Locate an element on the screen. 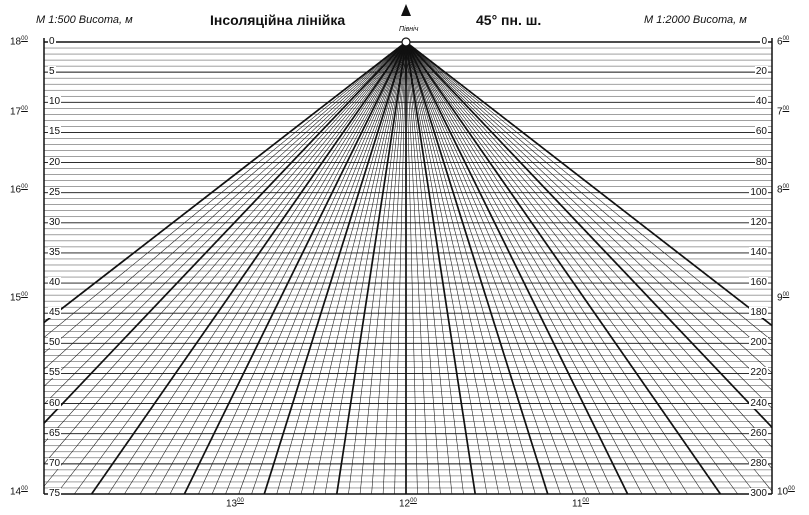 This screenshot has width=809, height=515. right-height-label: 240 is located at coordinates (758, 403).